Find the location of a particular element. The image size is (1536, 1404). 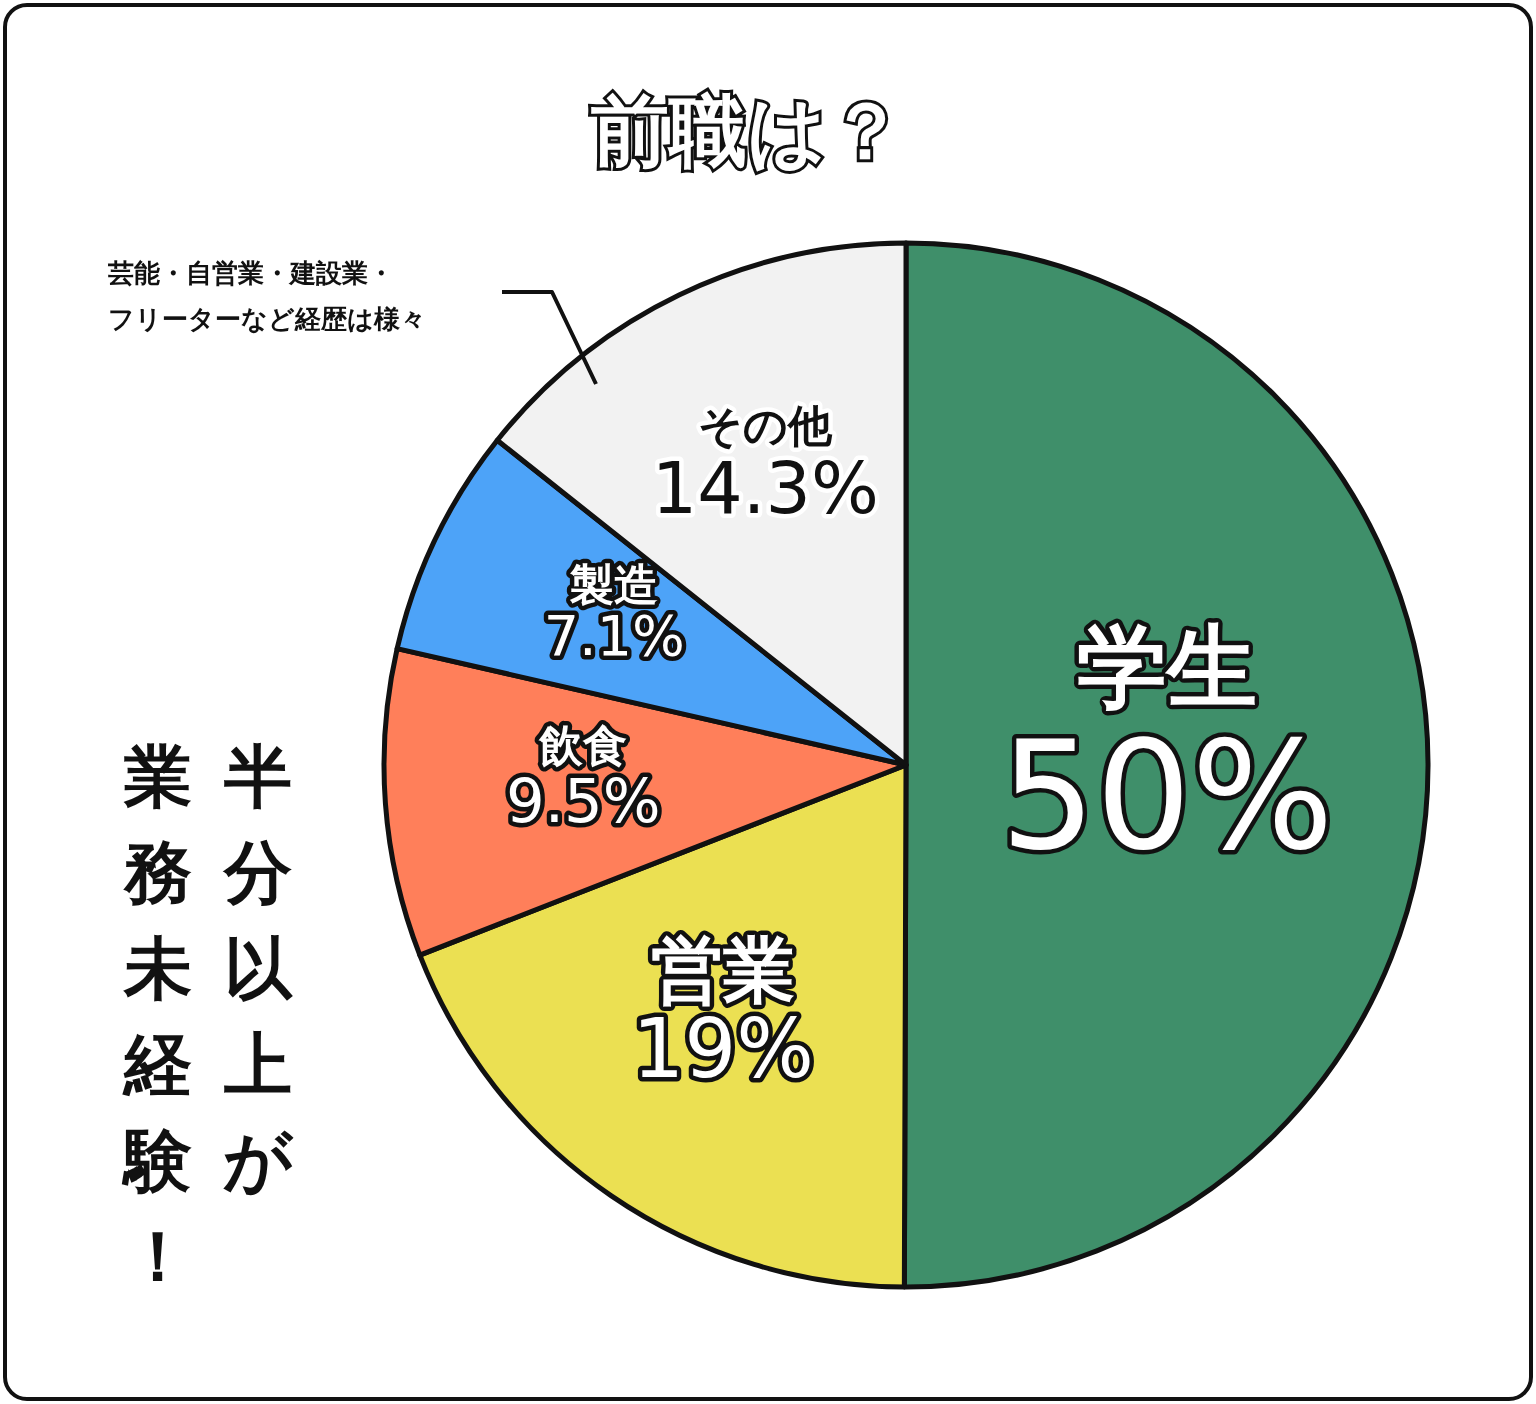

text: フリーターなど経歴は様々 is located at coordinates (267, 319).